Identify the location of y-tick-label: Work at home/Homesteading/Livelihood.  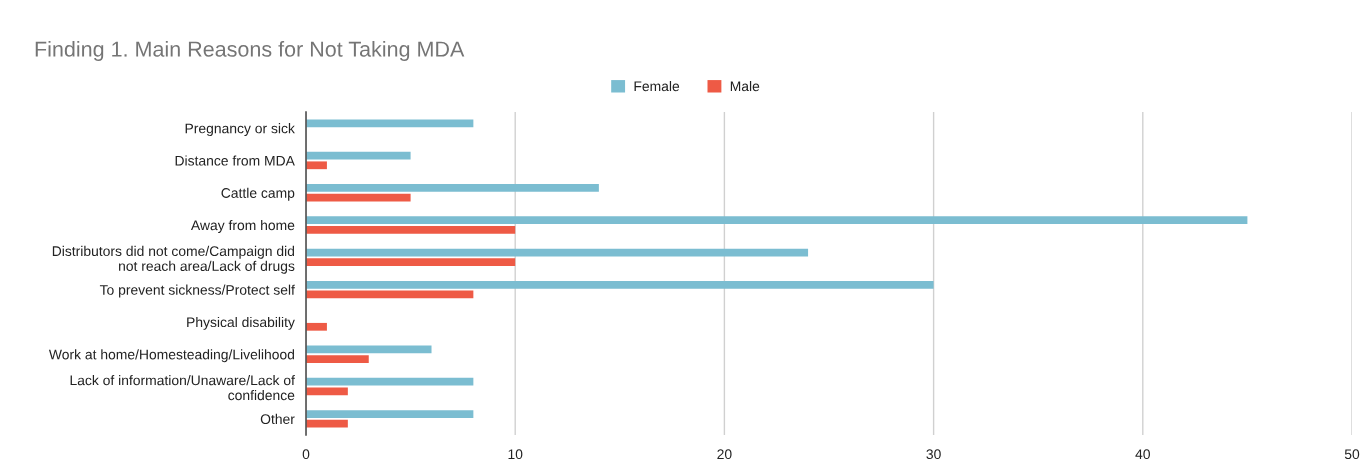
(171, 356).